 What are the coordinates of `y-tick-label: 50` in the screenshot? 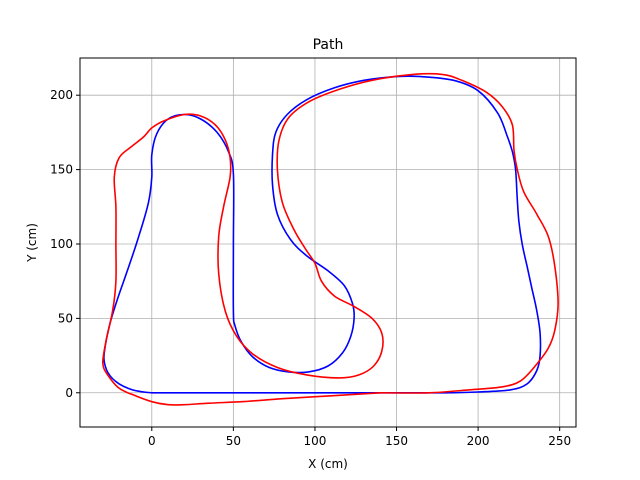 It's located at (65, 318).